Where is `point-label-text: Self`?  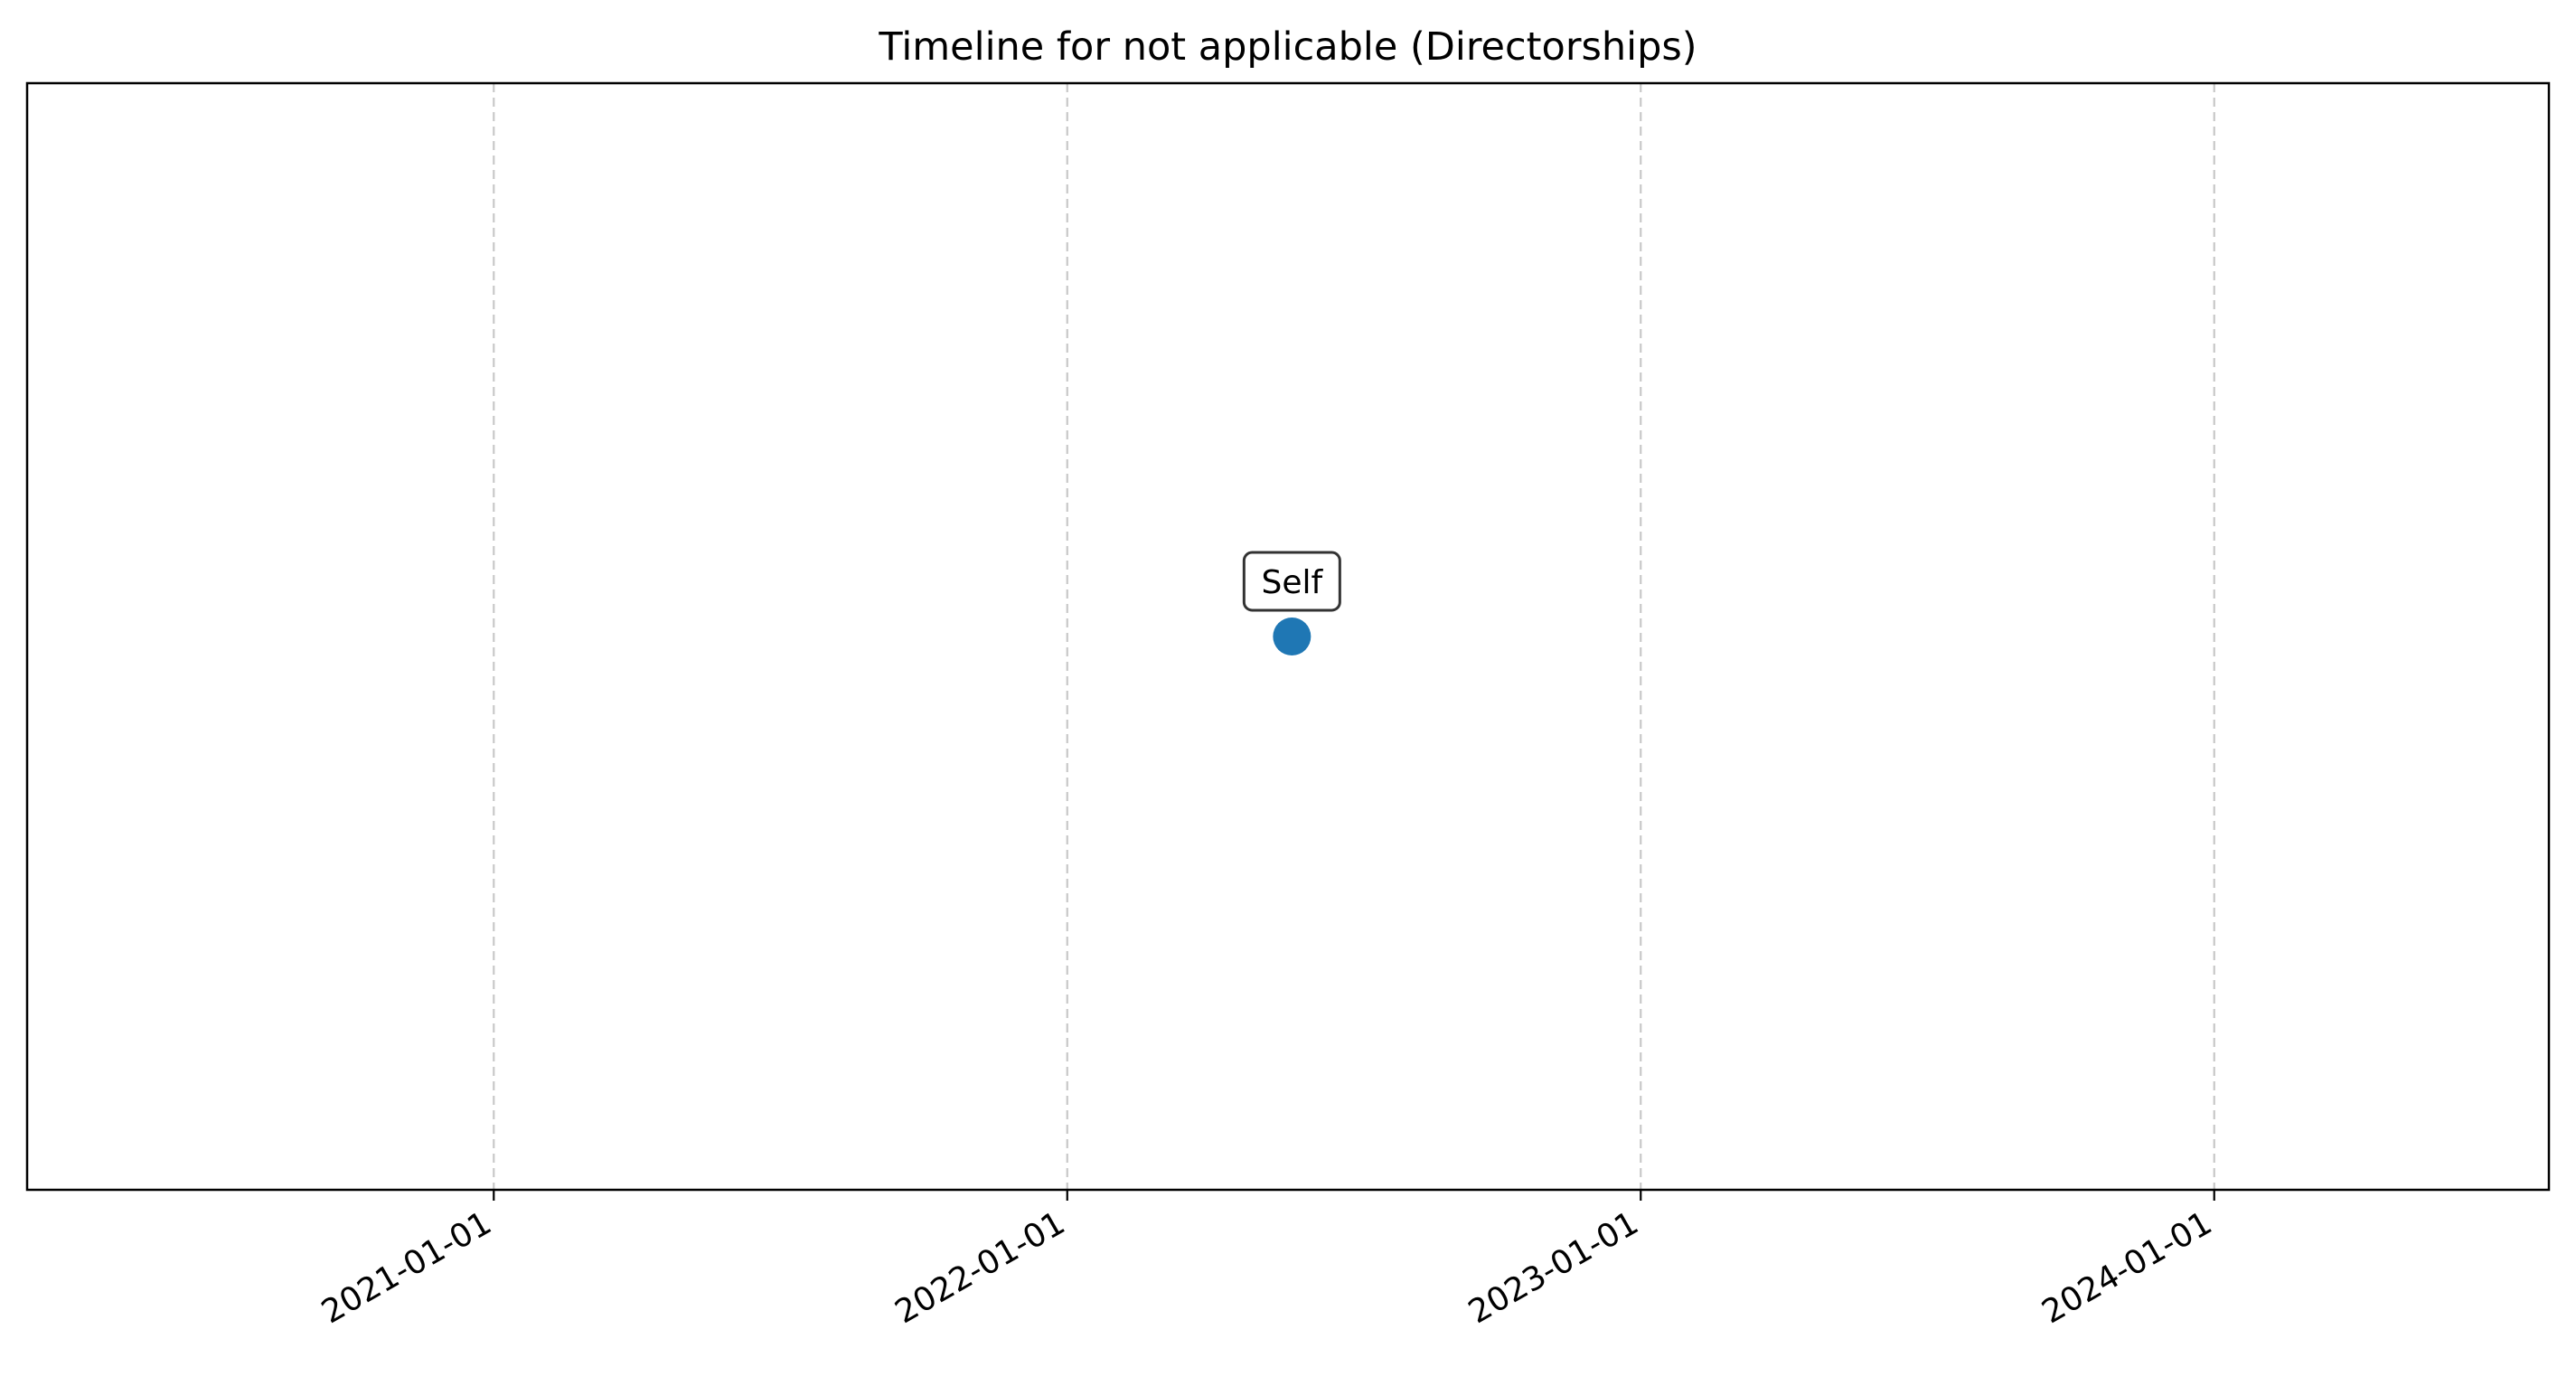
point-label-text: Self is located at coordinates (1293, 582).